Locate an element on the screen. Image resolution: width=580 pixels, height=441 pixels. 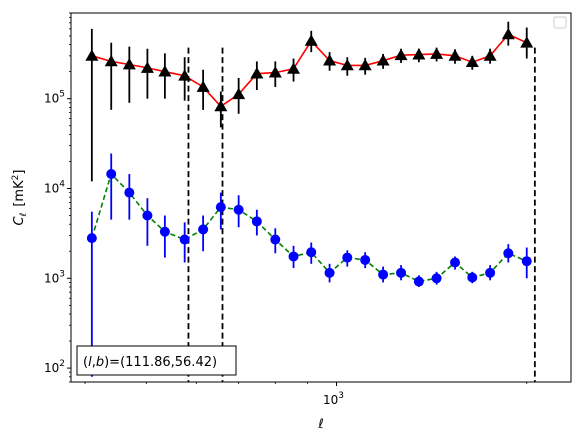
coordinate-annotation: (l,b)=(111.86,56.42) is located at coordinates (156, 360).